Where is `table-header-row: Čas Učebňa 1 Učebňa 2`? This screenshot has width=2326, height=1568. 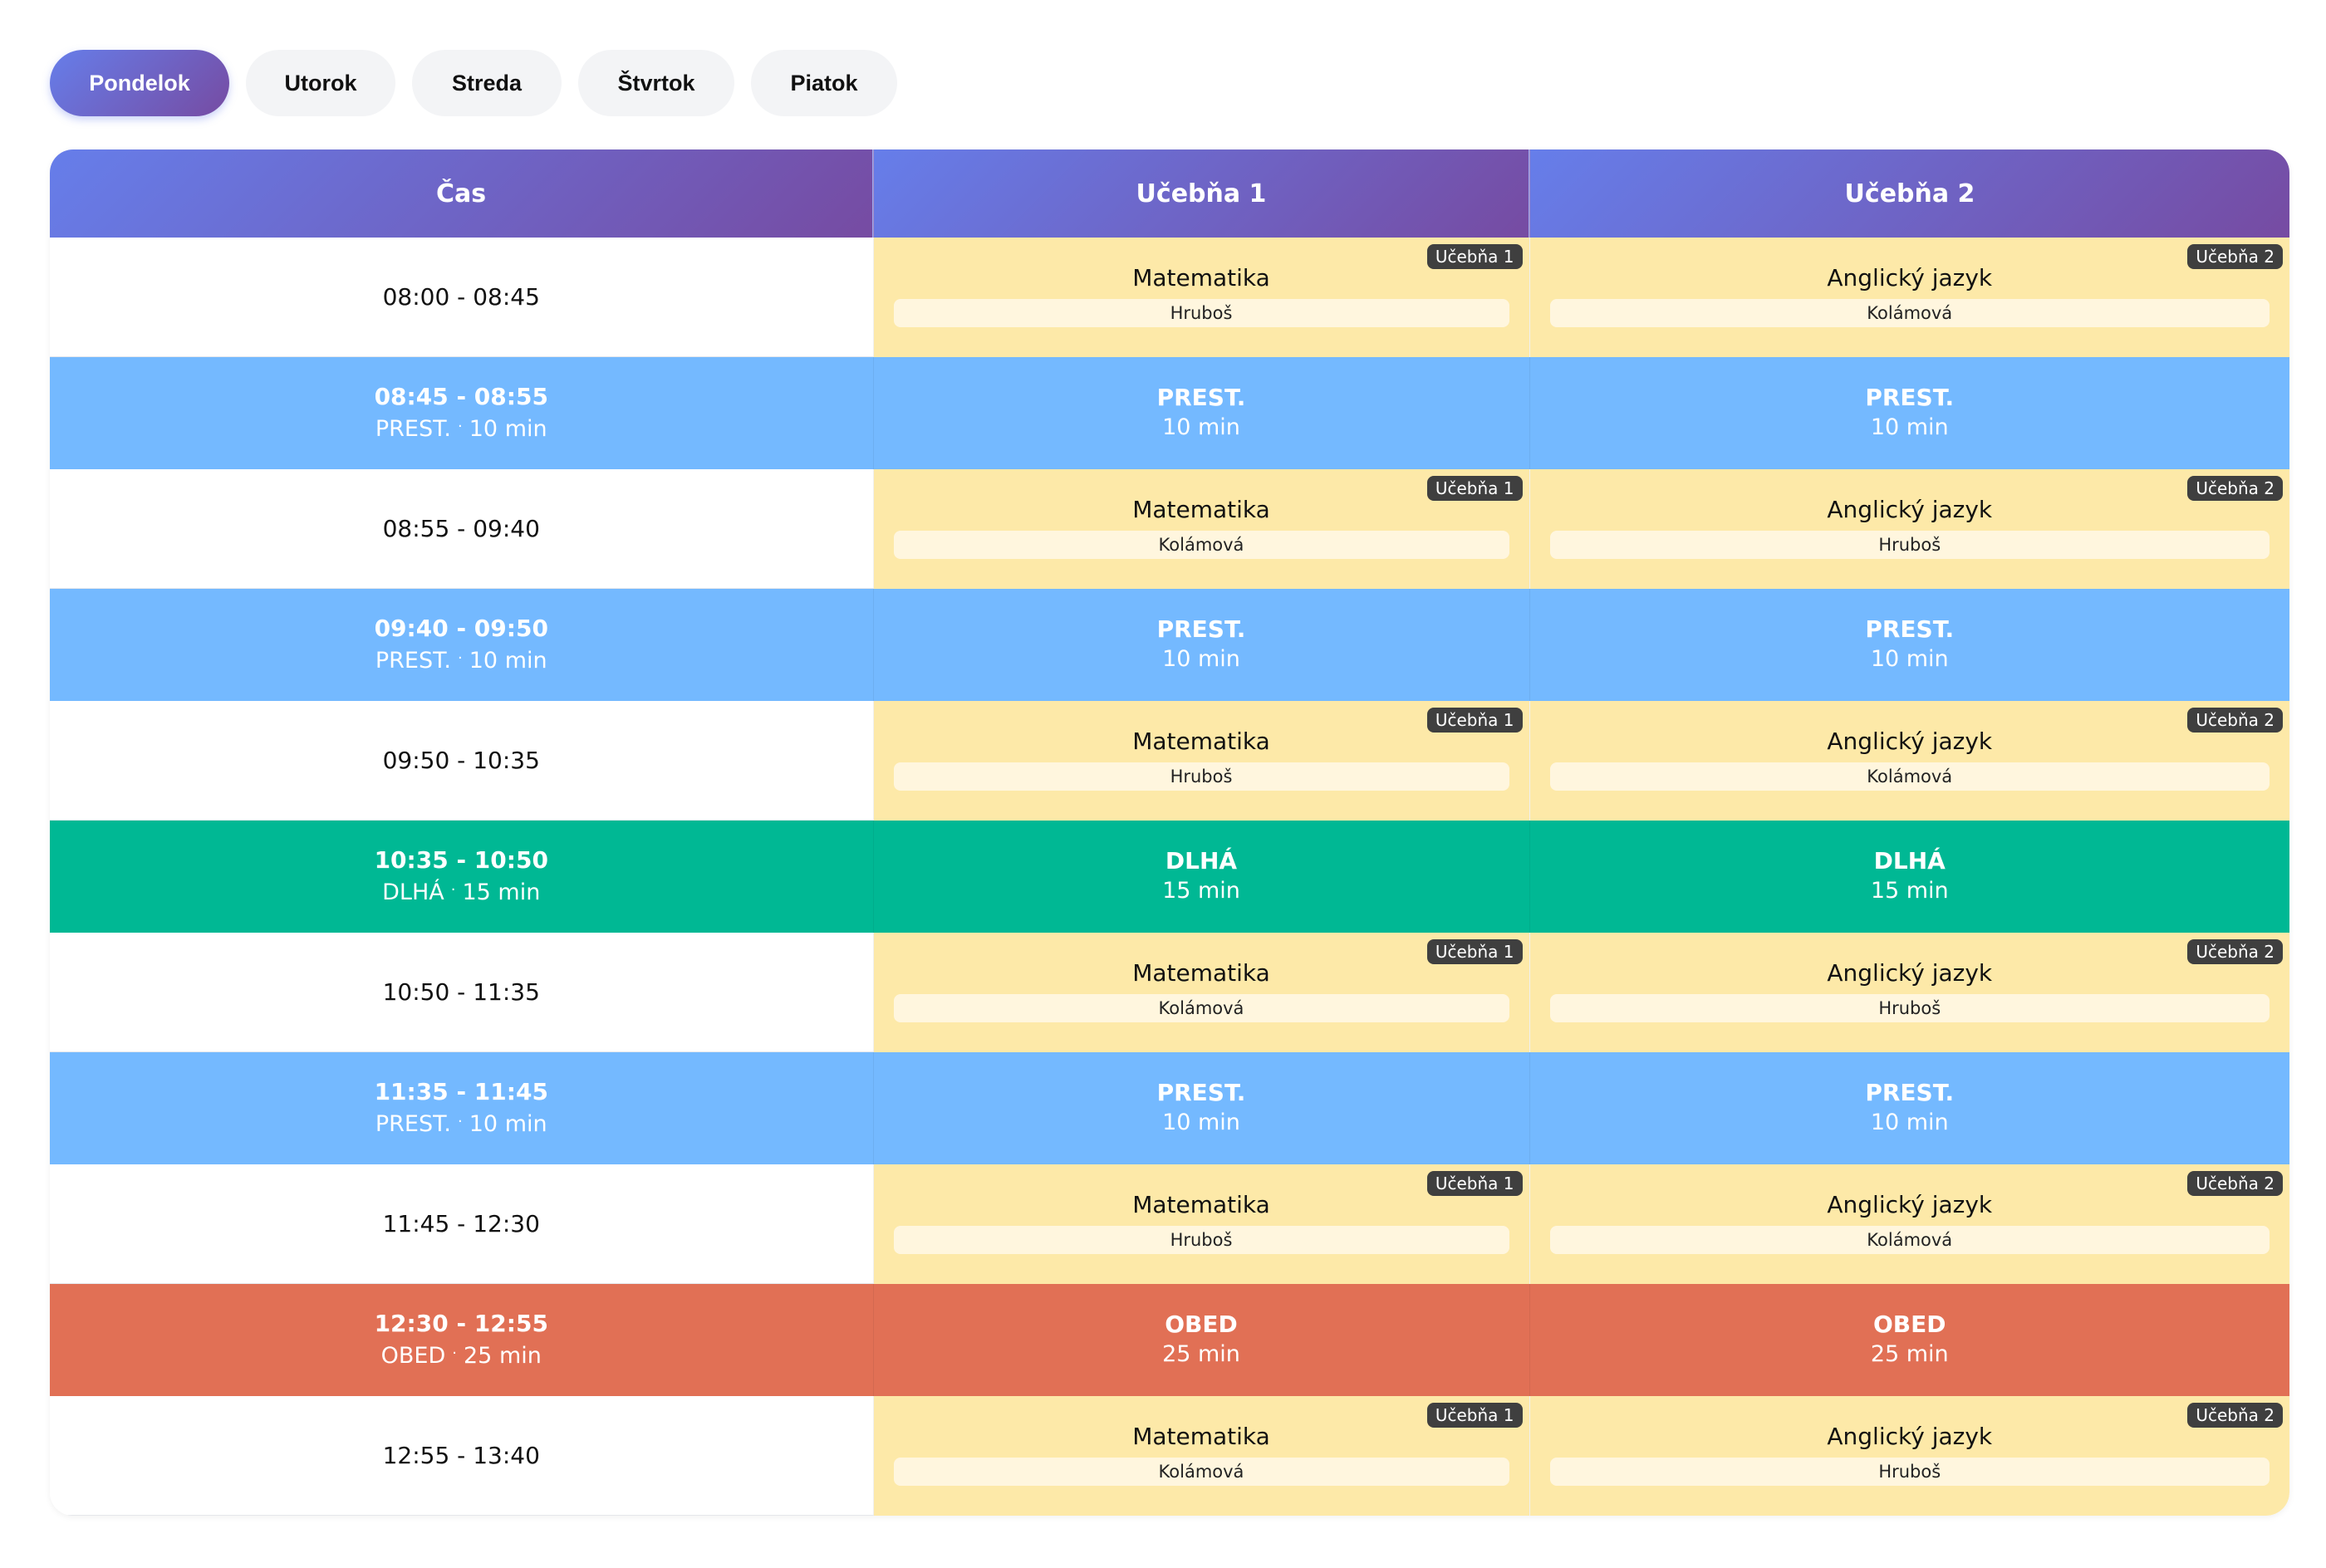
table-header-row: Čas Učebňa 1 Učebňa 2 is located at coordinates (1169, 193).